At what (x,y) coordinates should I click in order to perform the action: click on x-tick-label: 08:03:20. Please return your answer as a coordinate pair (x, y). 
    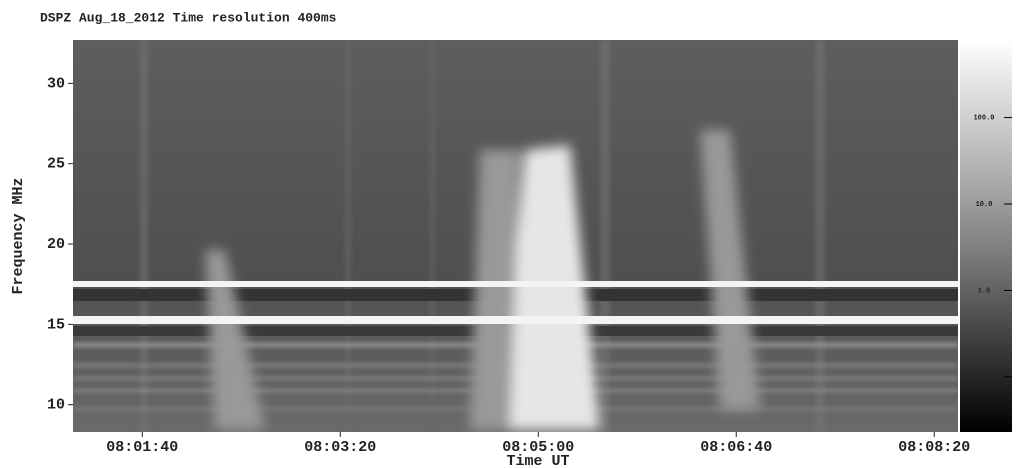
    Looking at the image, I should click on (340, 447).